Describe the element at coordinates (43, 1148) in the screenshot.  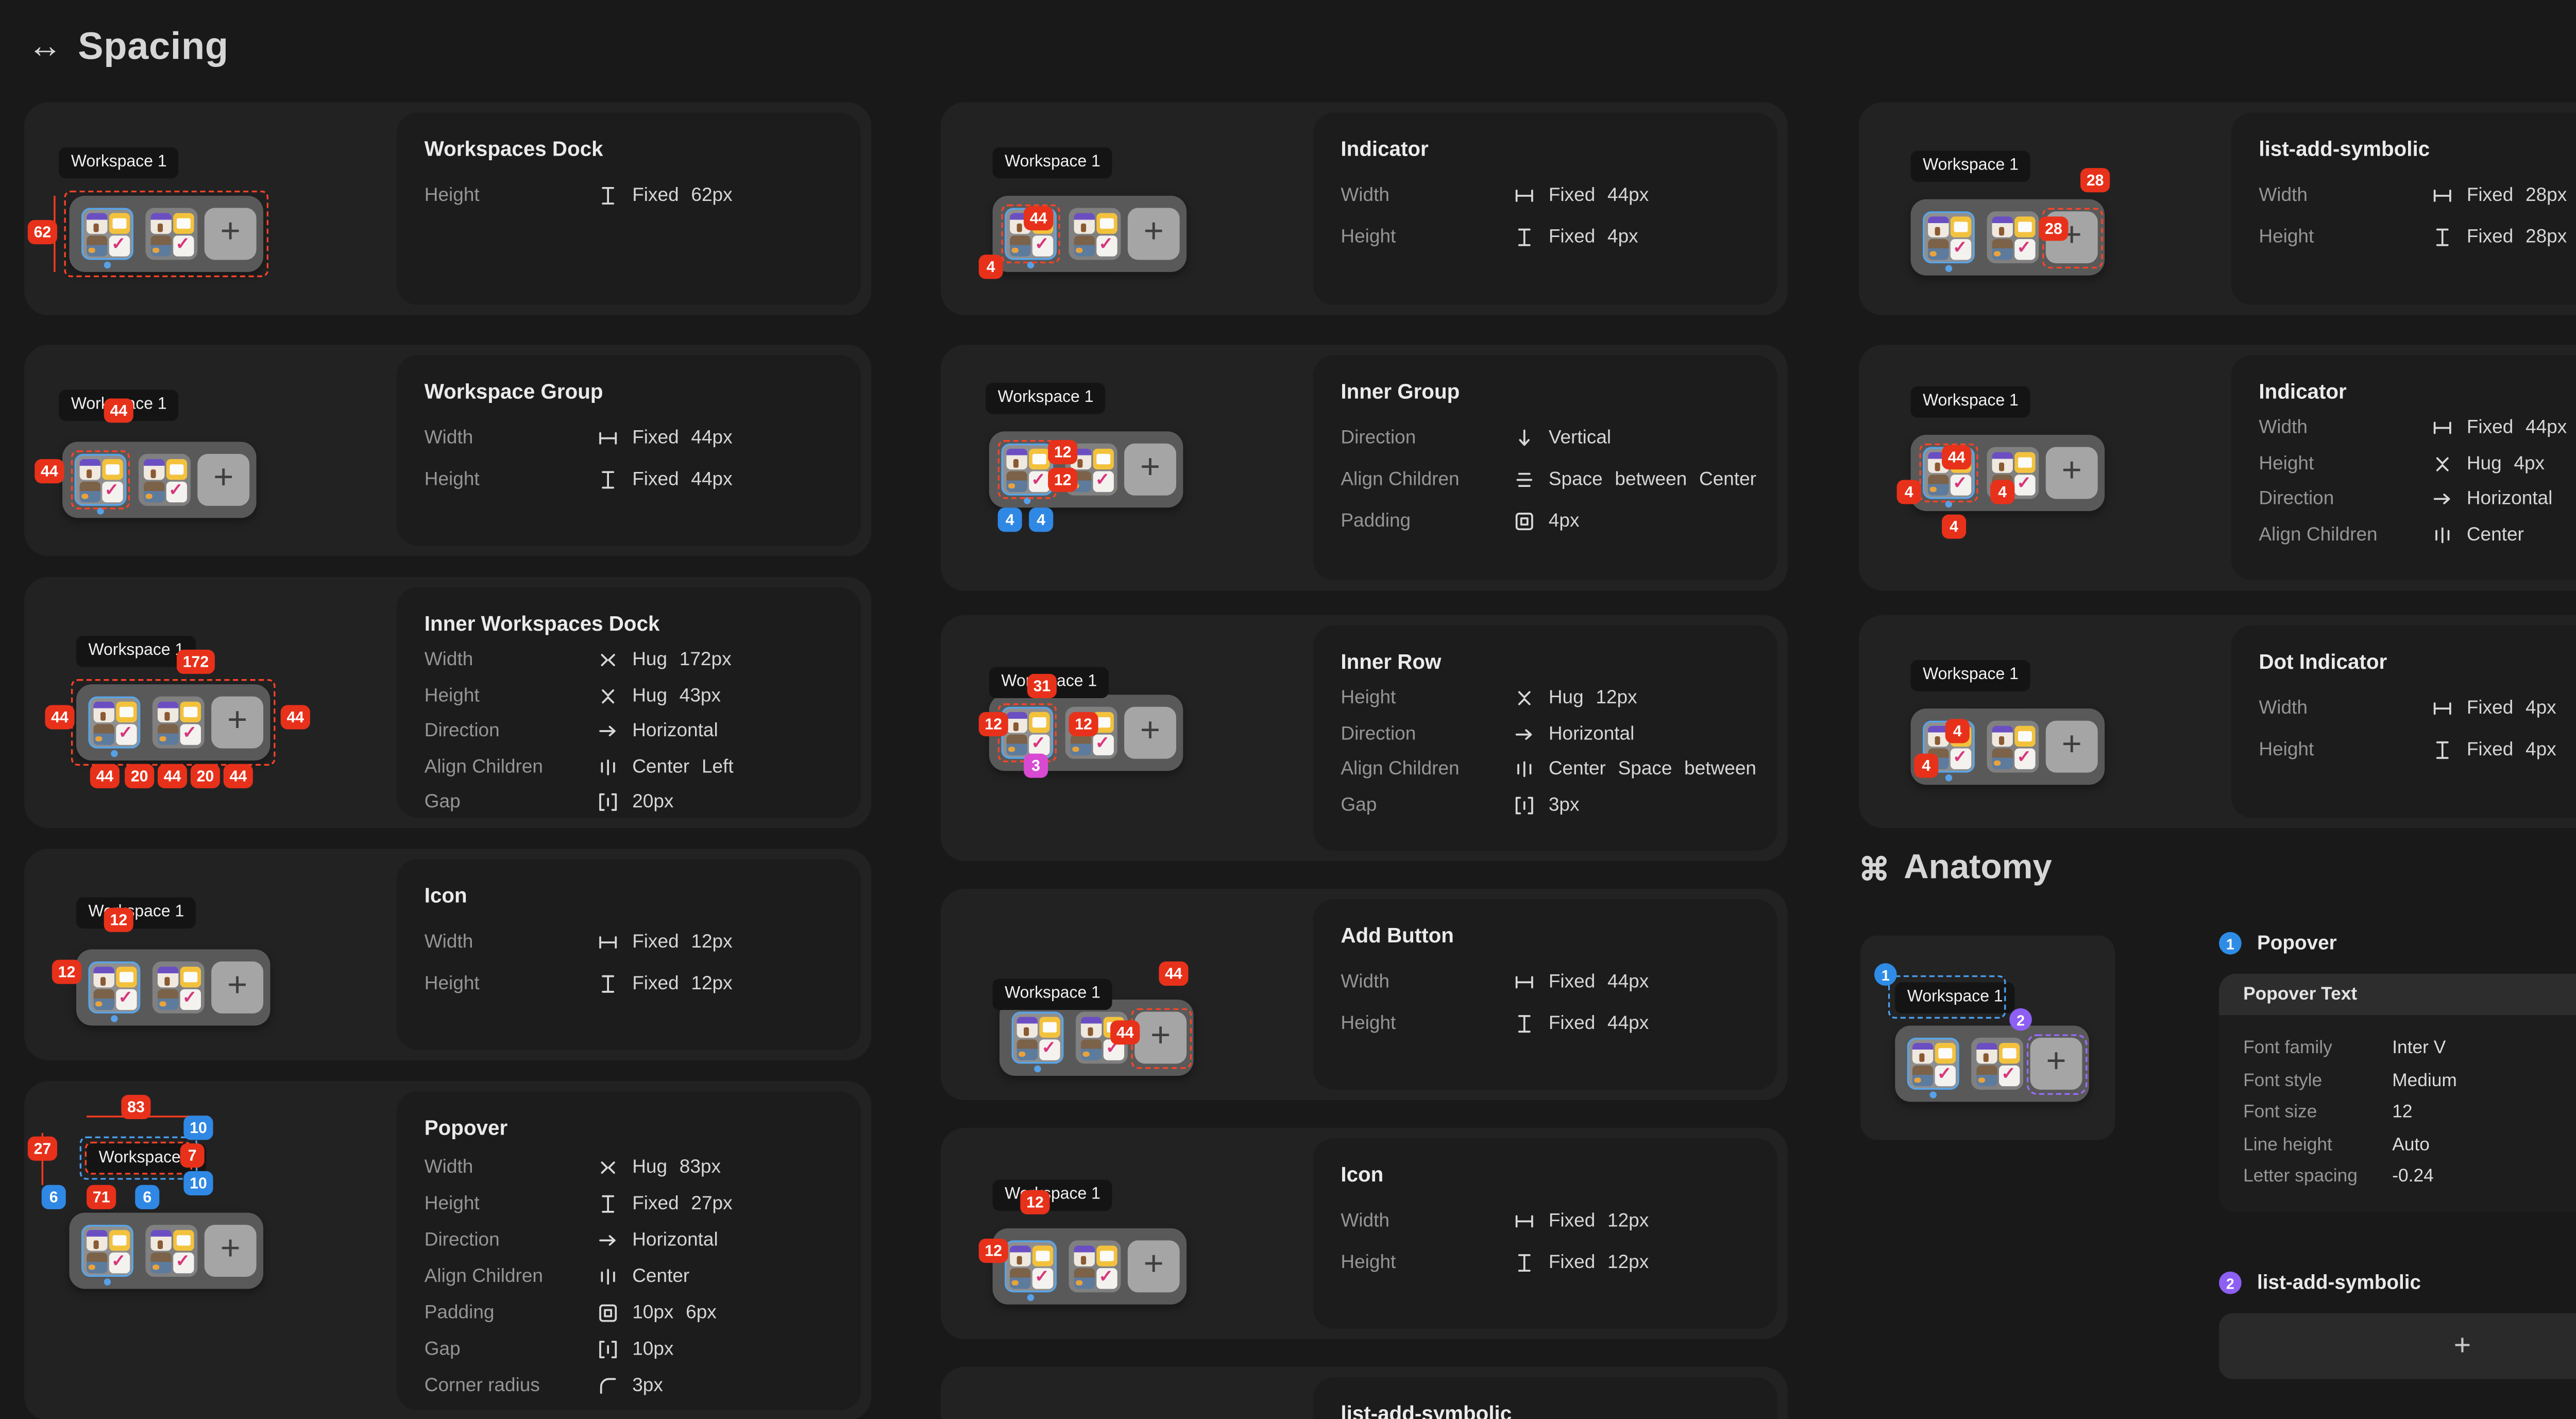
I see `measure-badge: 27` at that location.